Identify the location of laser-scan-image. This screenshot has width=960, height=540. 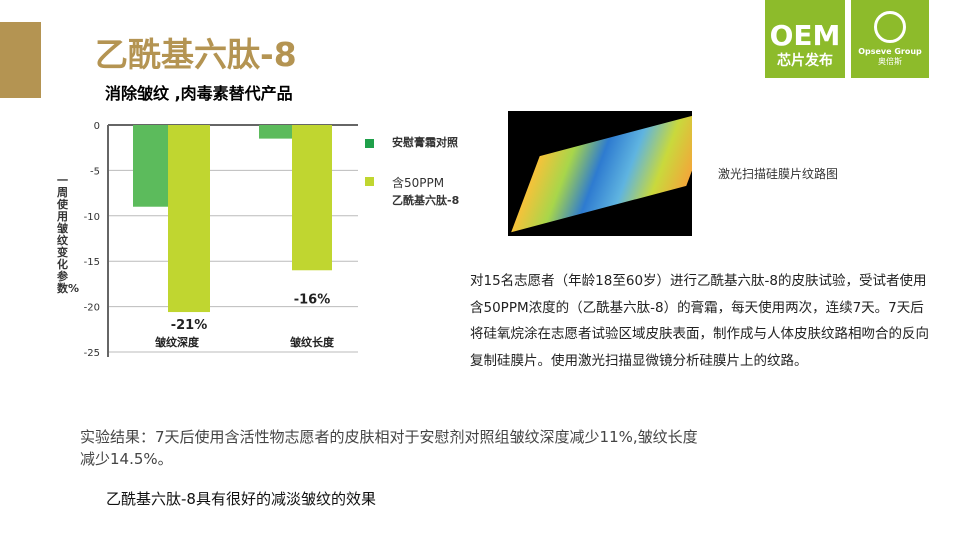
(600, 173).